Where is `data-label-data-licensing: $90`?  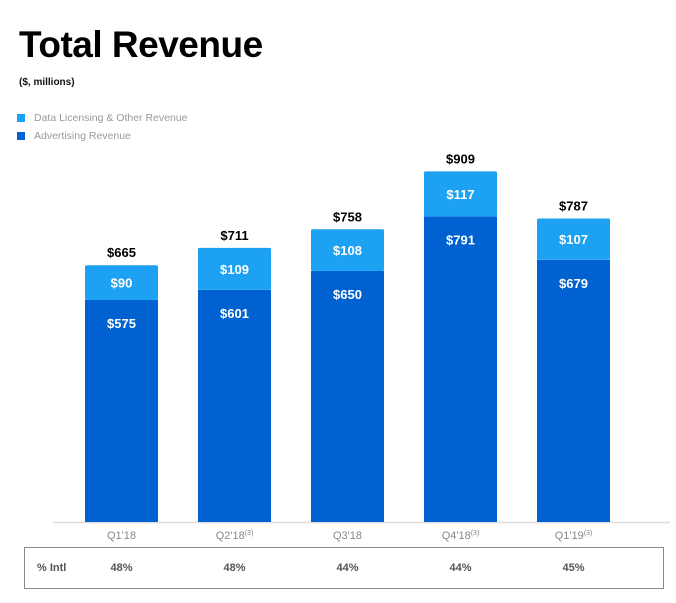 data-label-data-licensing: $90 is located at coordinates (122, 283).